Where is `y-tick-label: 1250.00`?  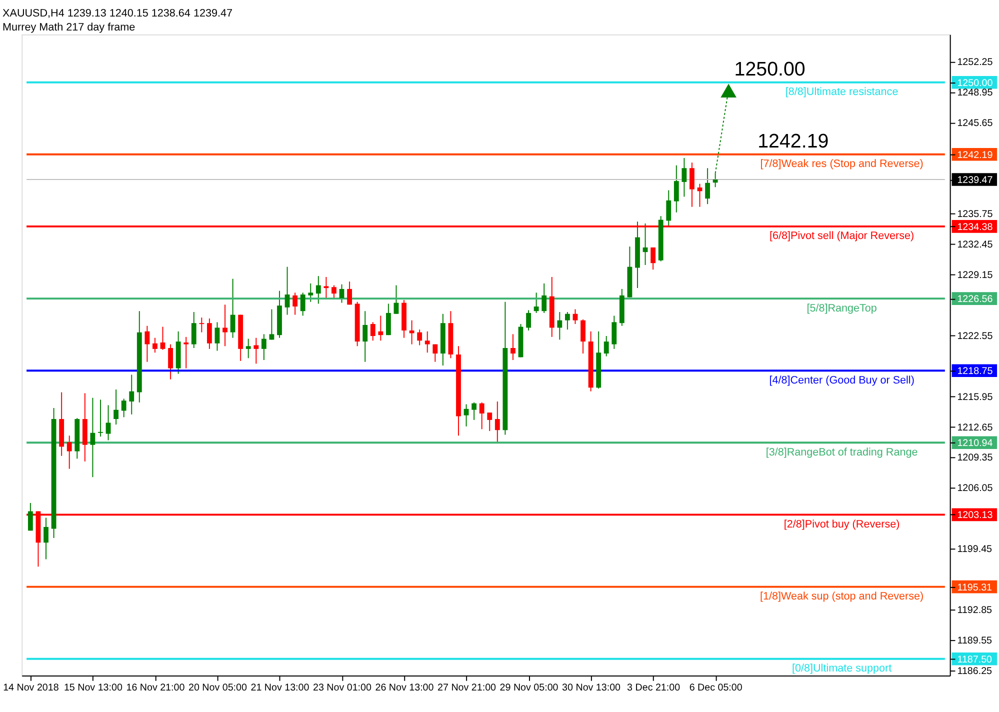
y-tick-label: 1250.00 is located at coordinates (975, 83).